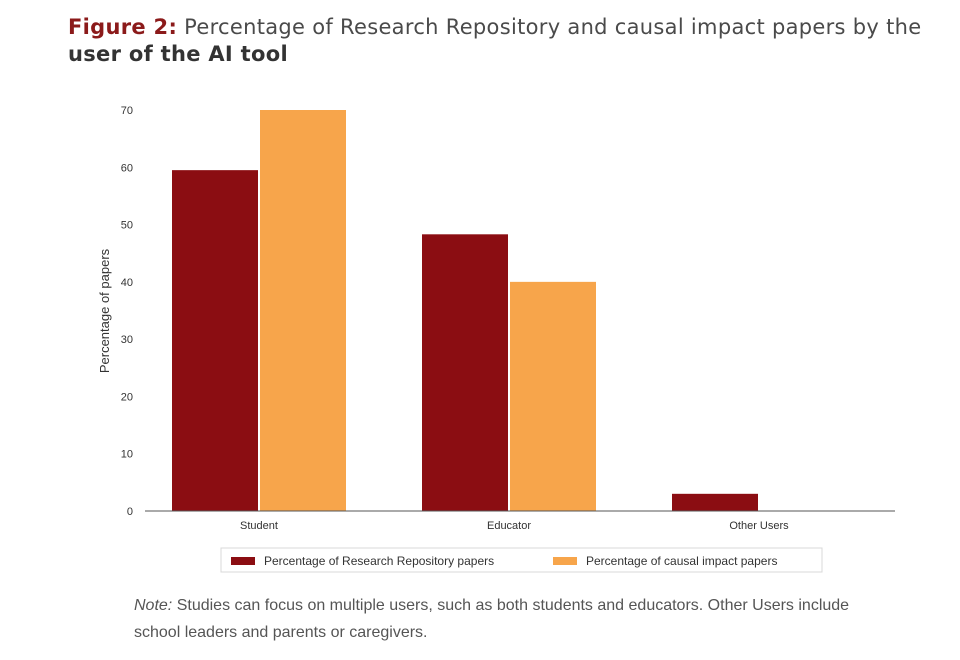  What do you see at coordinates (127, 168) in the screenshot?
I see `y-tick-label: 60` at bounding box center [127, 168].